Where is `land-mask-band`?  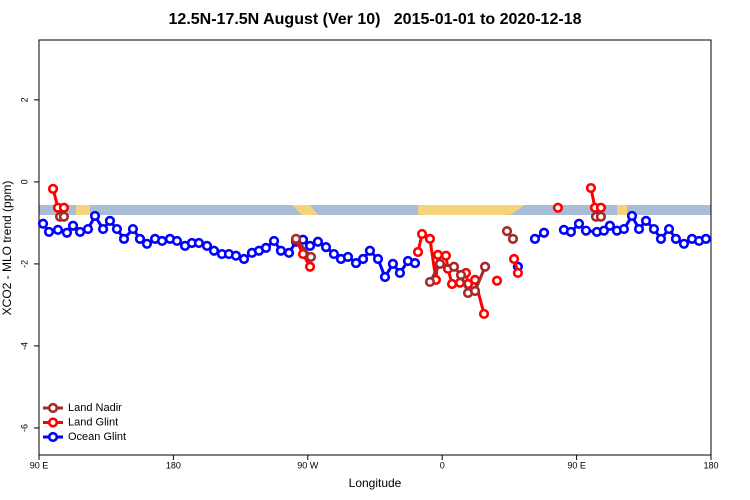
land-mask-band is located at coordinates (375, 210).